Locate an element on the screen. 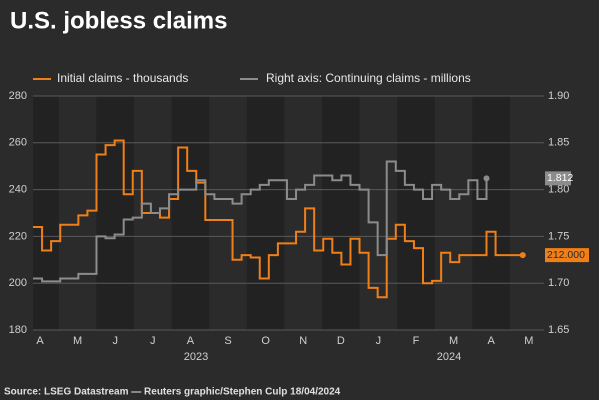 The width and height of the screenshot is (599, 400). x-tick-label: S is located at coordinates (227, 341).